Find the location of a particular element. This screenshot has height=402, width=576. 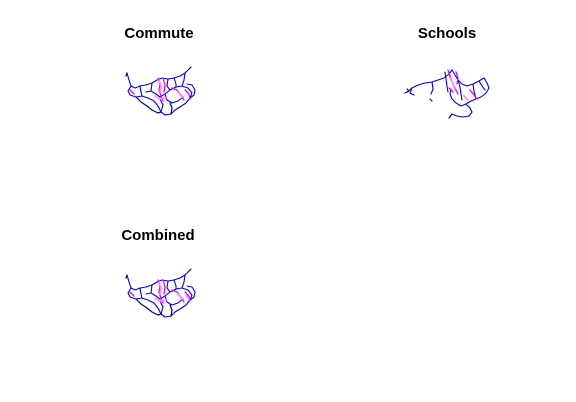

panel-title-schools: Schools is located at coordinates (447, 33).